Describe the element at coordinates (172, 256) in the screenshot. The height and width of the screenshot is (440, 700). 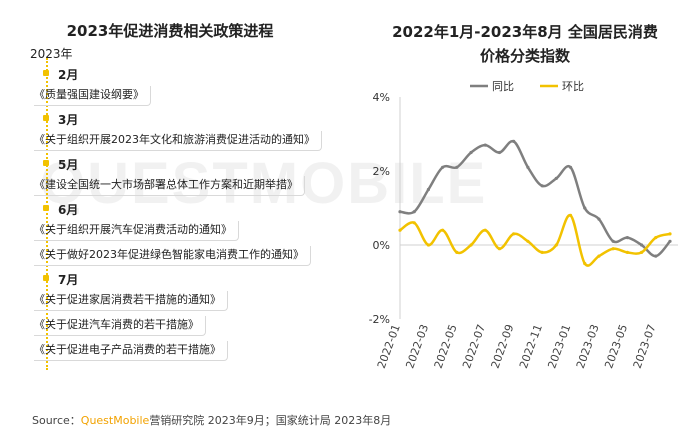
I see `timeline-policy-item: 《关于做好2023年促进绿色智能家电消费工作的通知》` at that location.